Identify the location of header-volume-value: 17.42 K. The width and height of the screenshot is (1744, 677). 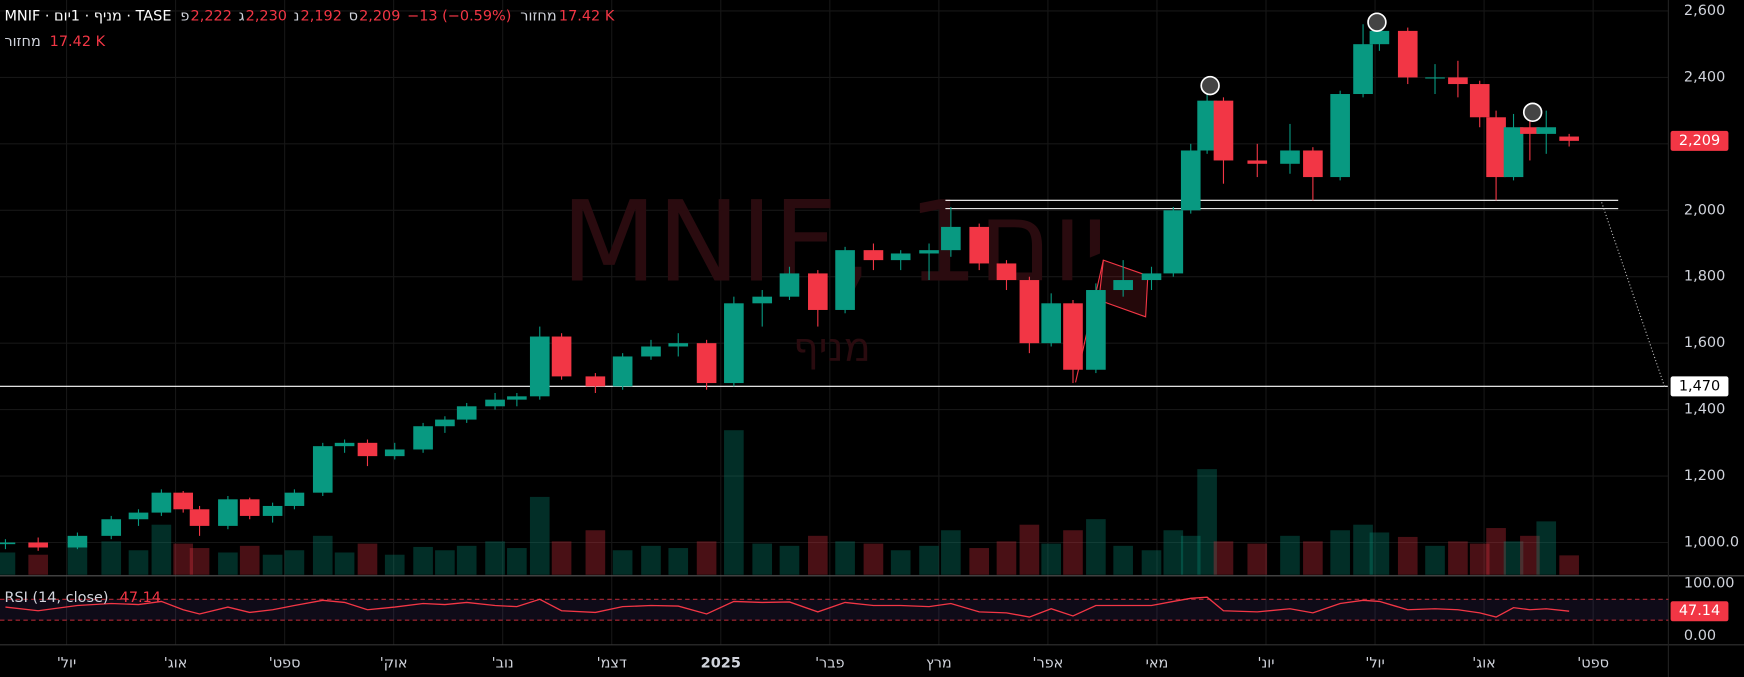
(587, 17).